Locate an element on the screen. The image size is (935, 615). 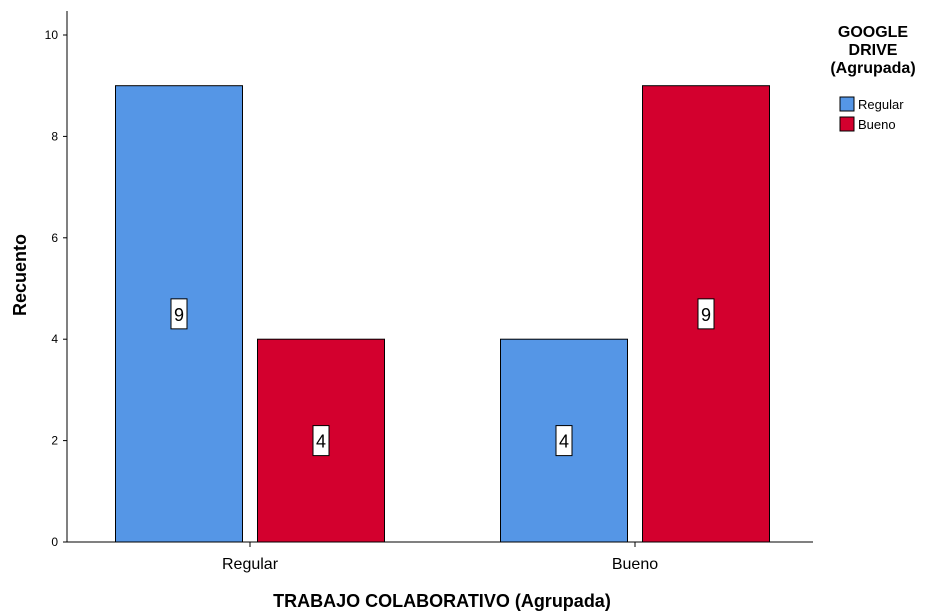
legend-title-line-1: GOOGLE is located at coordinates (873, 32).